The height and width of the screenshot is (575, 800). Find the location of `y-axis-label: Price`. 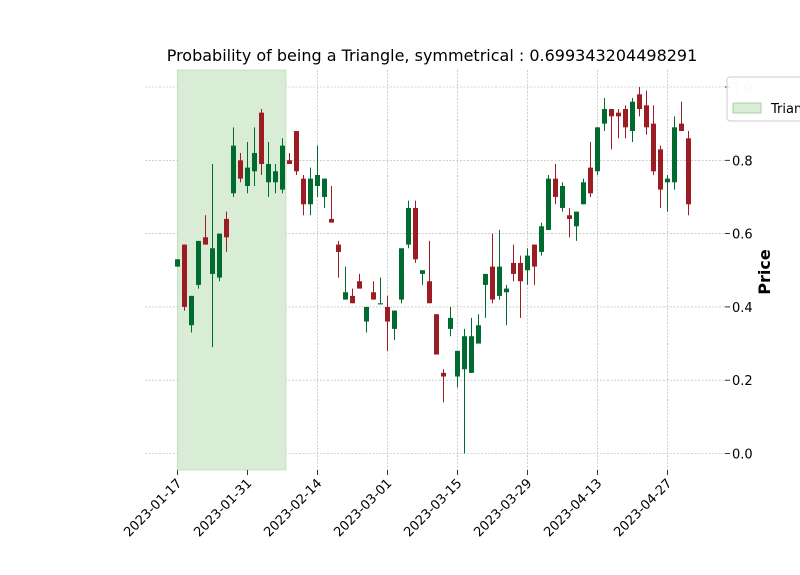

y-axis-label: Price is located at coordinates (764, 272).